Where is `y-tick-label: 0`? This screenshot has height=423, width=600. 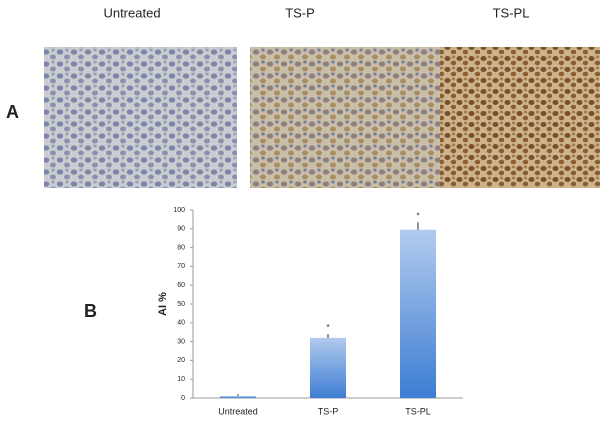 y-tick-label: 0 is located at coordinates (183, 398).